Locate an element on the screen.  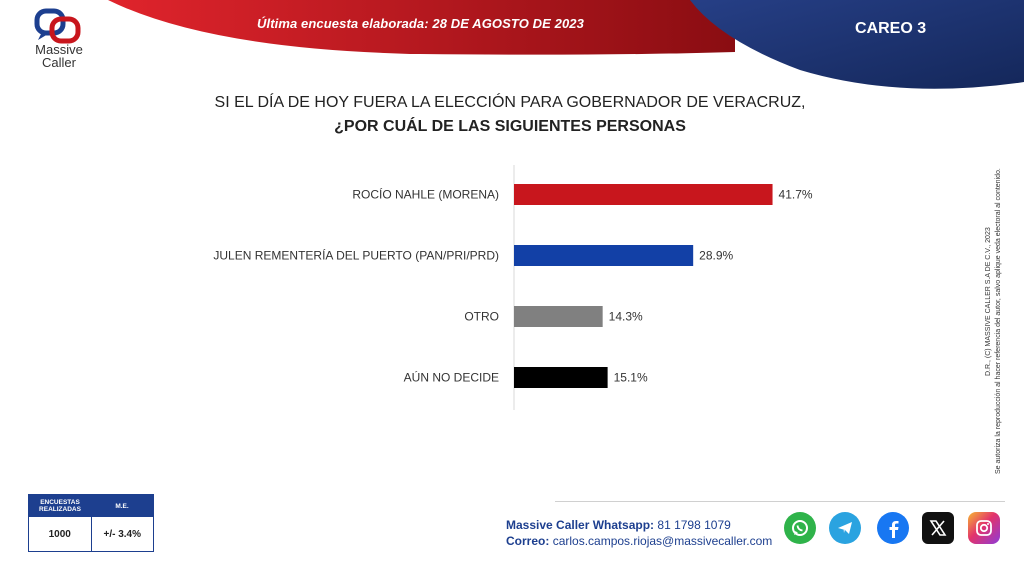
question-line-2: ¿POR CUÁL DE LAS SIGUIENTES PERSONAS is located at coordinates (510, 126).